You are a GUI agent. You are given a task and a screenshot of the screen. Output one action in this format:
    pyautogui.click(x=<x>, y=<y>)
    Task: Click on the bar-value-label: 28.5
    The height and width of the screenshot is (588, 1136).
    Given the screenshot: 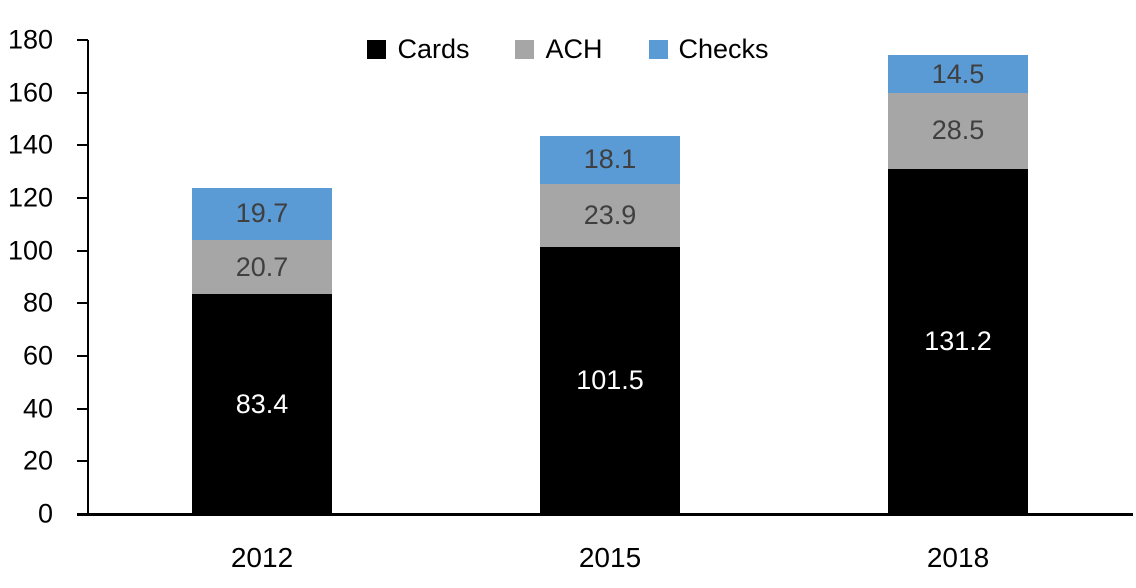 What is the action you would take?
    pyautogui.click(x=958, y=130)
    